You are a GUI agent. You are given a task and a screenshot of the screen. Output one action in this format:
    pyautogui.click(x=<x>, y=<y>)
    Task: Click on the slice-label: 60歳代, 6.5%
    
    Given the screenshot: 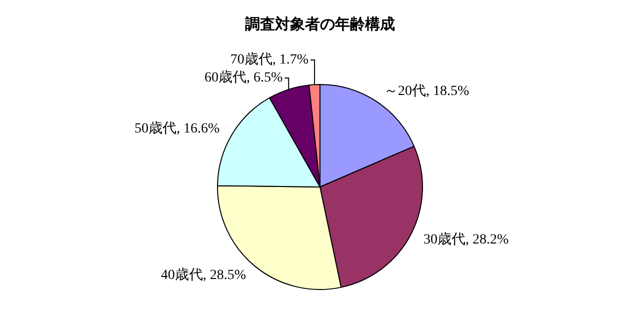 What is the action you would take?
    pyautogui.click(x=243, y=78)
    